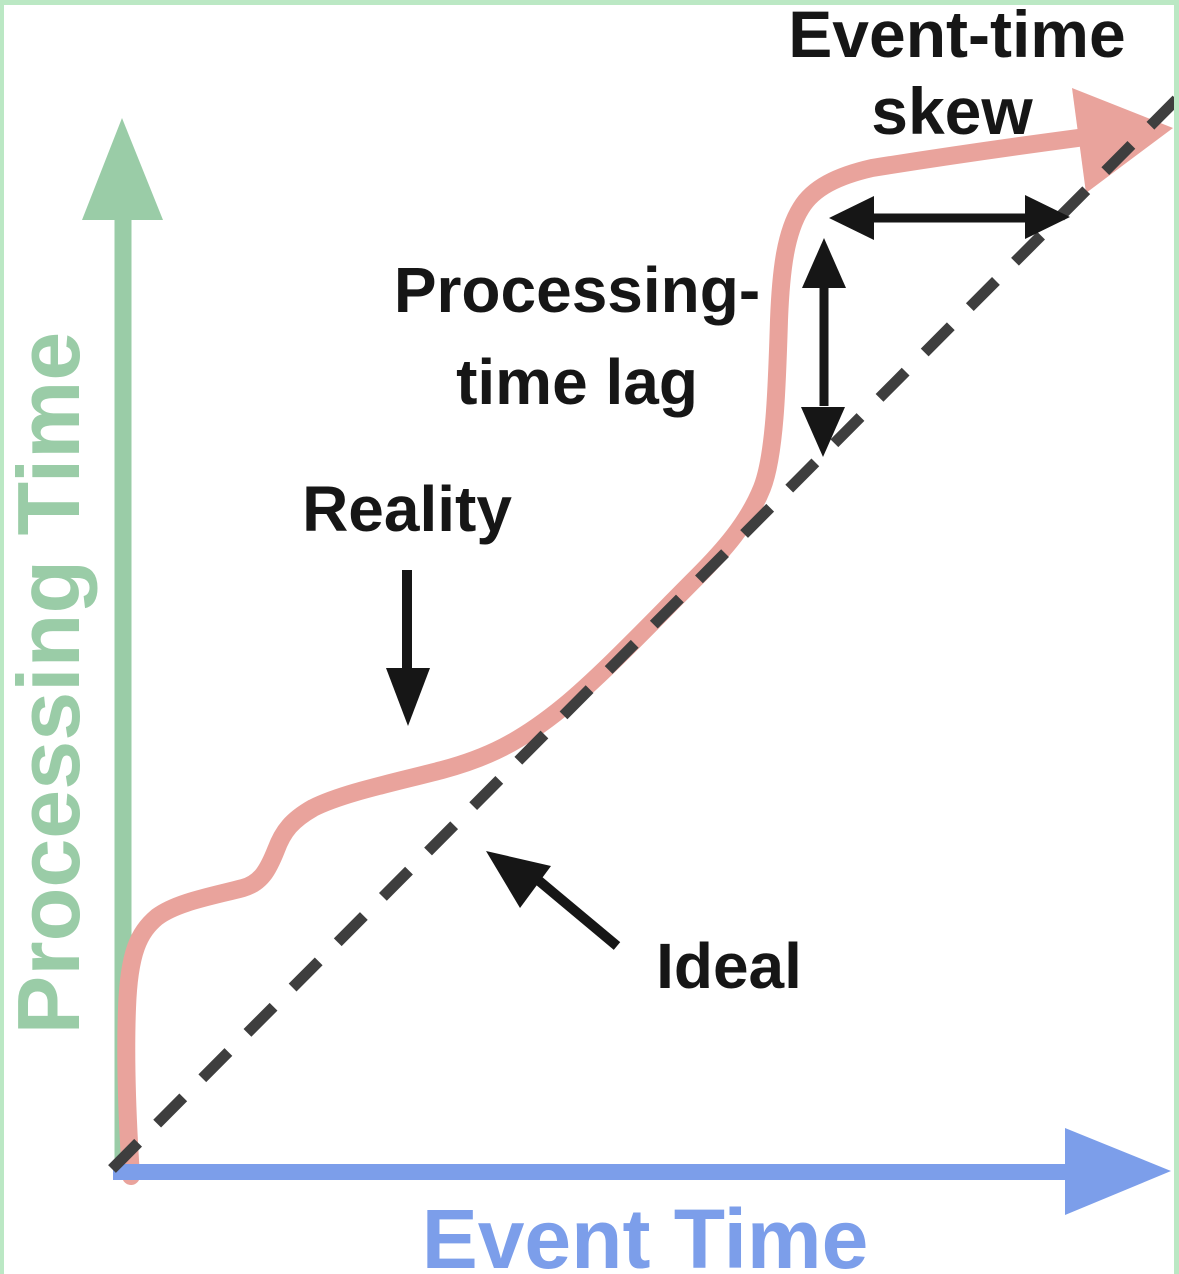  I want to click on ideal-arrow-shaft, so click(577, 913).